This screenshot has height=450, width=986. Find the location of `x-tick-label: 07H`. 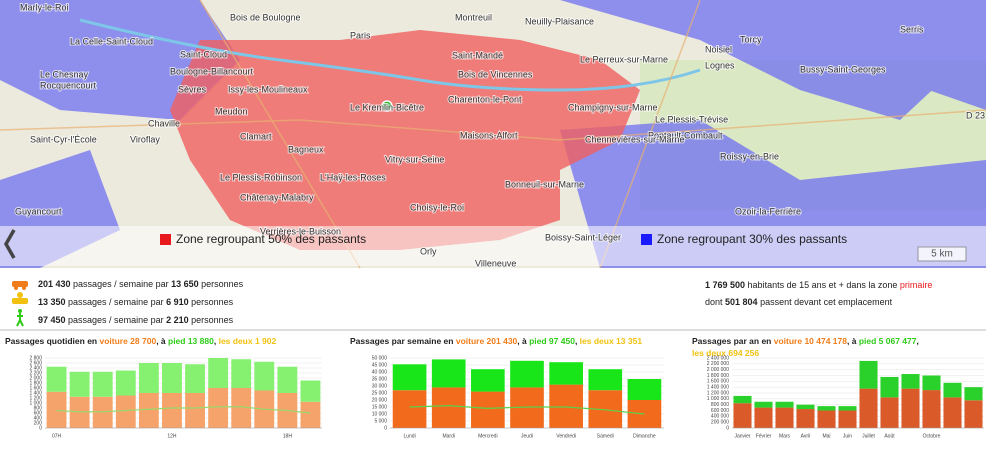

x-tick-label: 07H is located at coordinates (57, 436).